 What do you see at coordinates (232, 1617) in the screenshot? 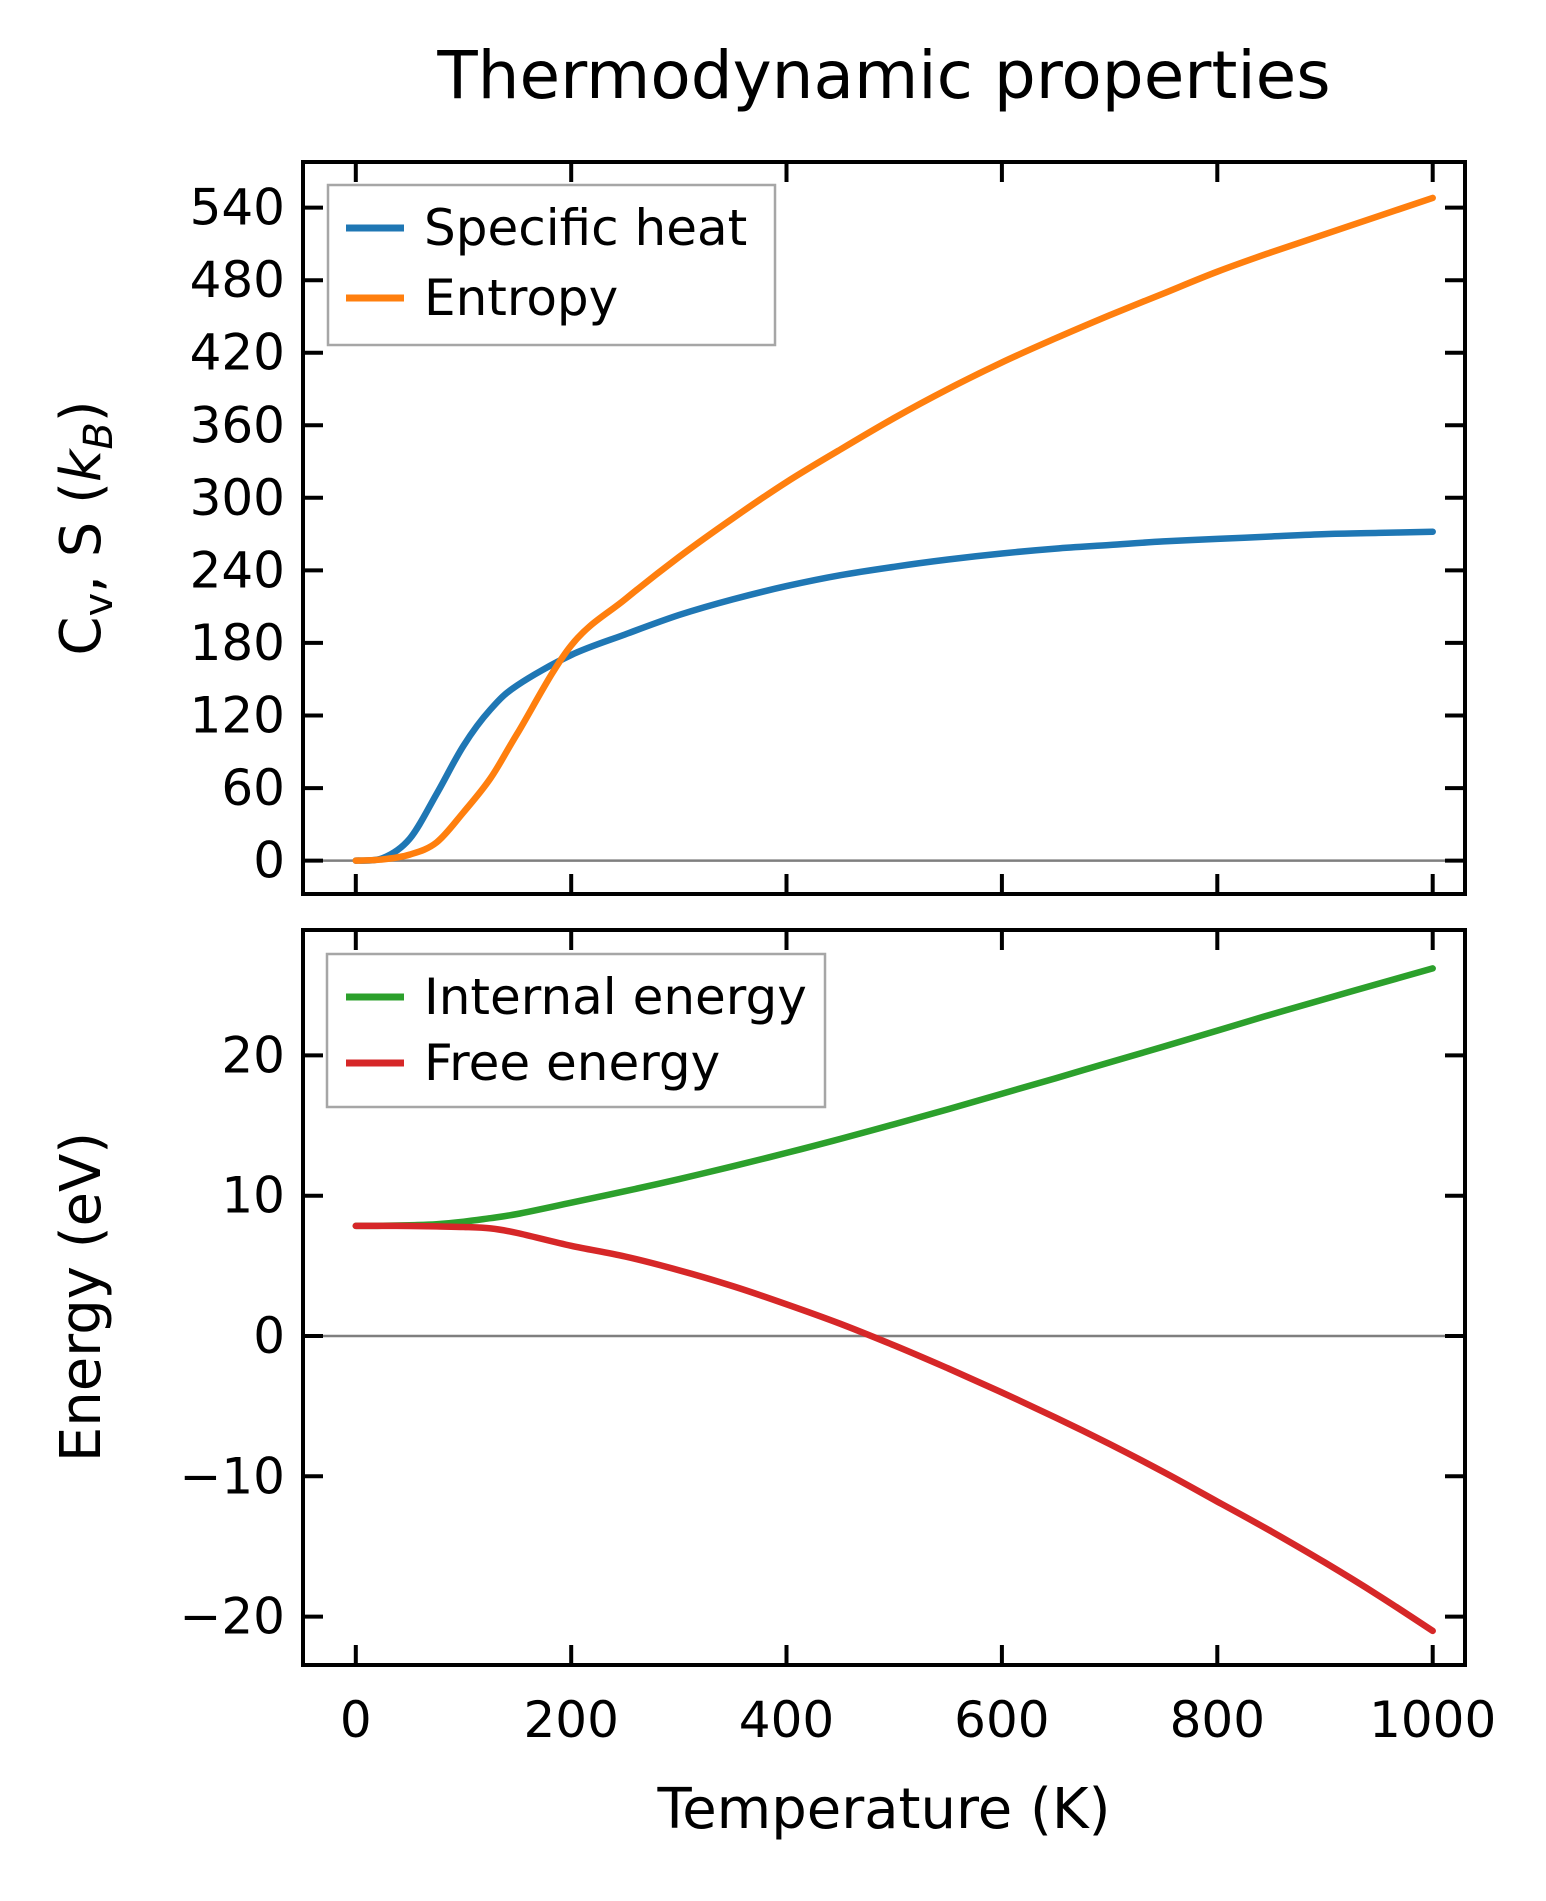
I see `y-tick-label: −20` at bounding box center [232, 1617].